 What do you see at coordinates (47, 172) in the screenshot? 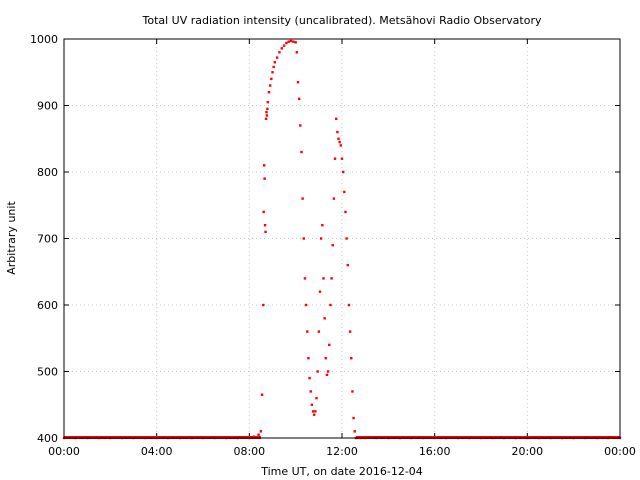
I see `y-tick-label: 800` at bounding box center [47, 172].